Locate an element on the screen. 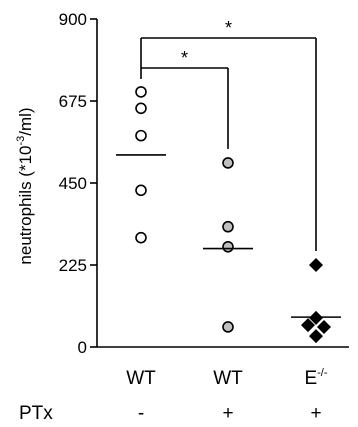 This screenshot has width=358, height=427. y-axis-label: neutrophils (*10-3/ml) is located at coordinates (25, 185).